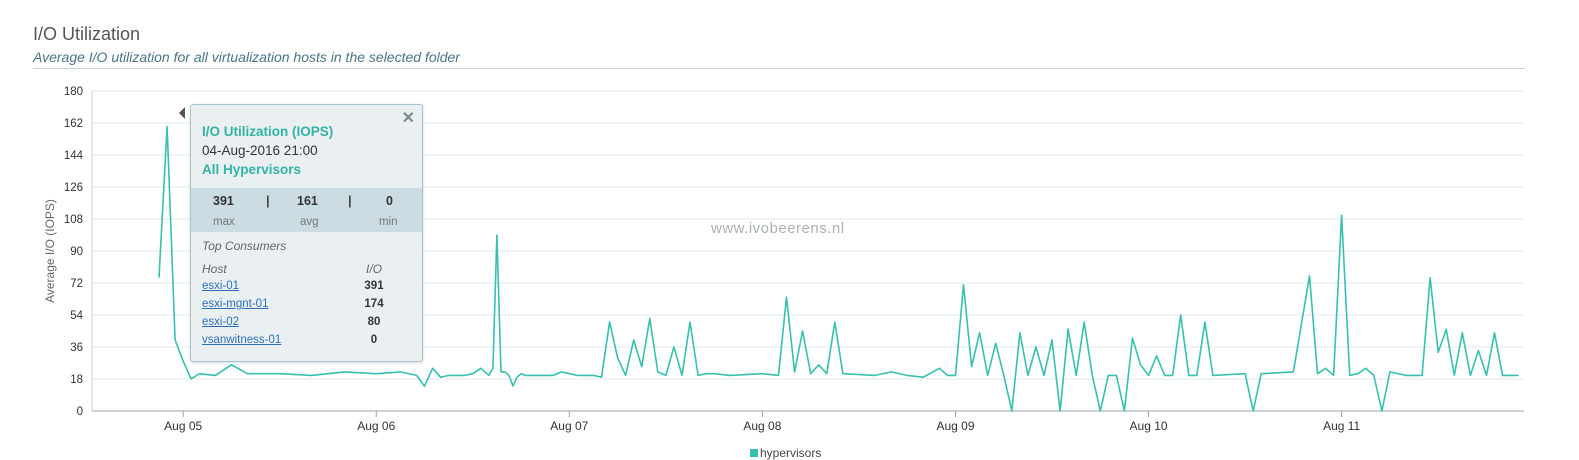 The width and height of the screenshot is (1579, 460). Describe the element at coordinates (374, 269) in the screenshot. I see `io-column-header: I/O` at that location.